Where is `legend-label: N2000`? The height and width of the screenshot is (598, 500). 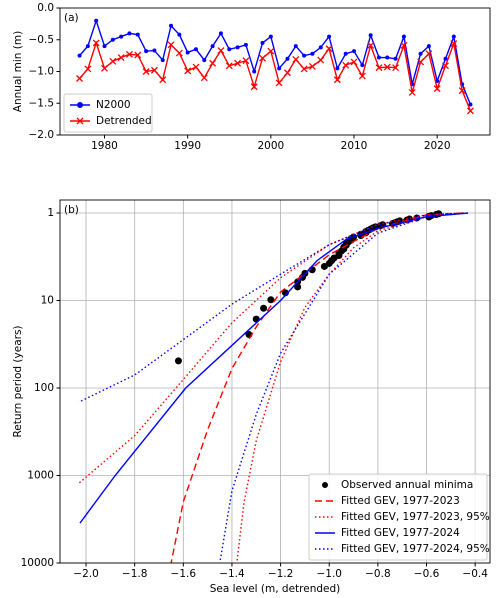 legend-label: N2000 is located at coordinates (113, 105).